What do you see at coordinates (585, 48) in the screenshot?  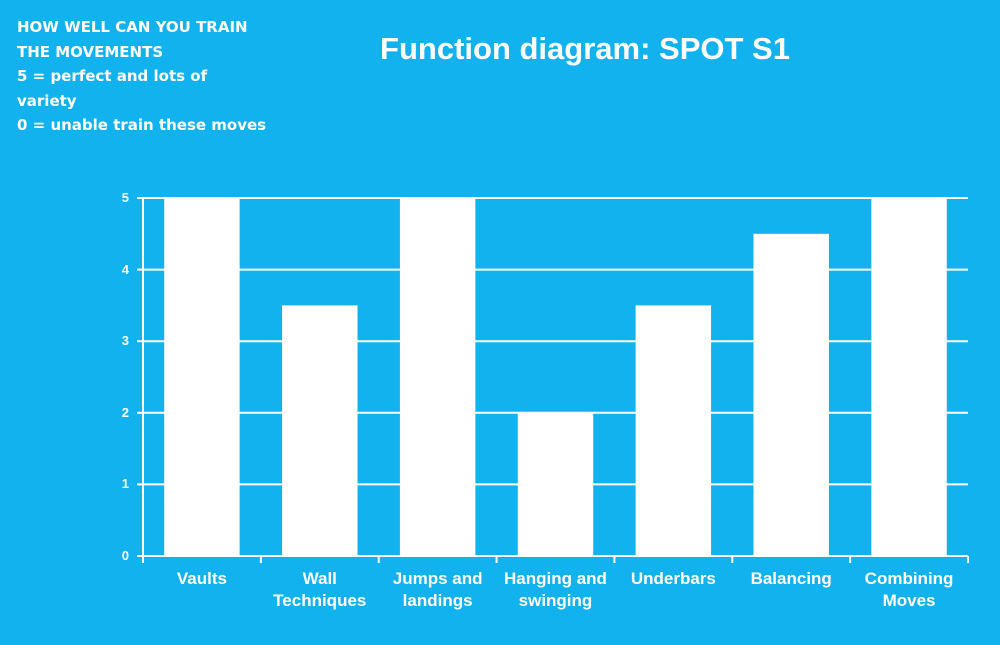 I see `chart-title: Function diagram: SPOT S1` at bounding box center [585, 48].